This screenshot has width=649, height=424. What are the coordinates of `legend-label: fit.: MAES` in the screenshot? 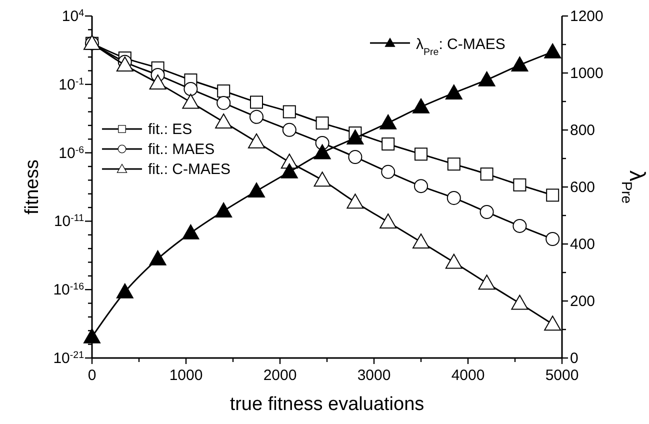 It's located at (181, 149).